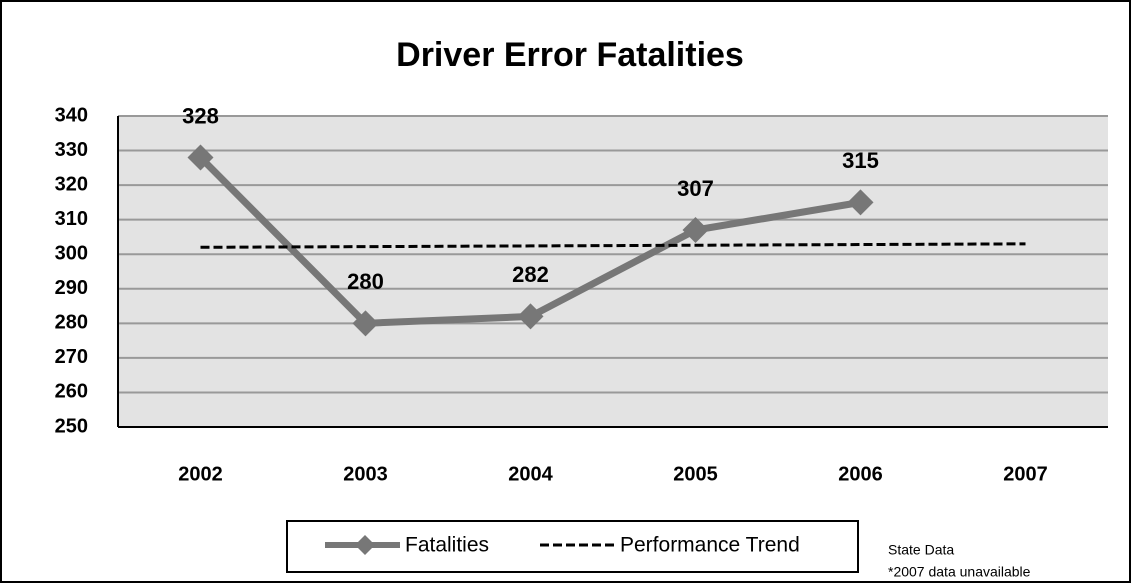  Describe the element at coordinates (71, 150) in the screenshot. I see `y-tick-label: 330` at that location.